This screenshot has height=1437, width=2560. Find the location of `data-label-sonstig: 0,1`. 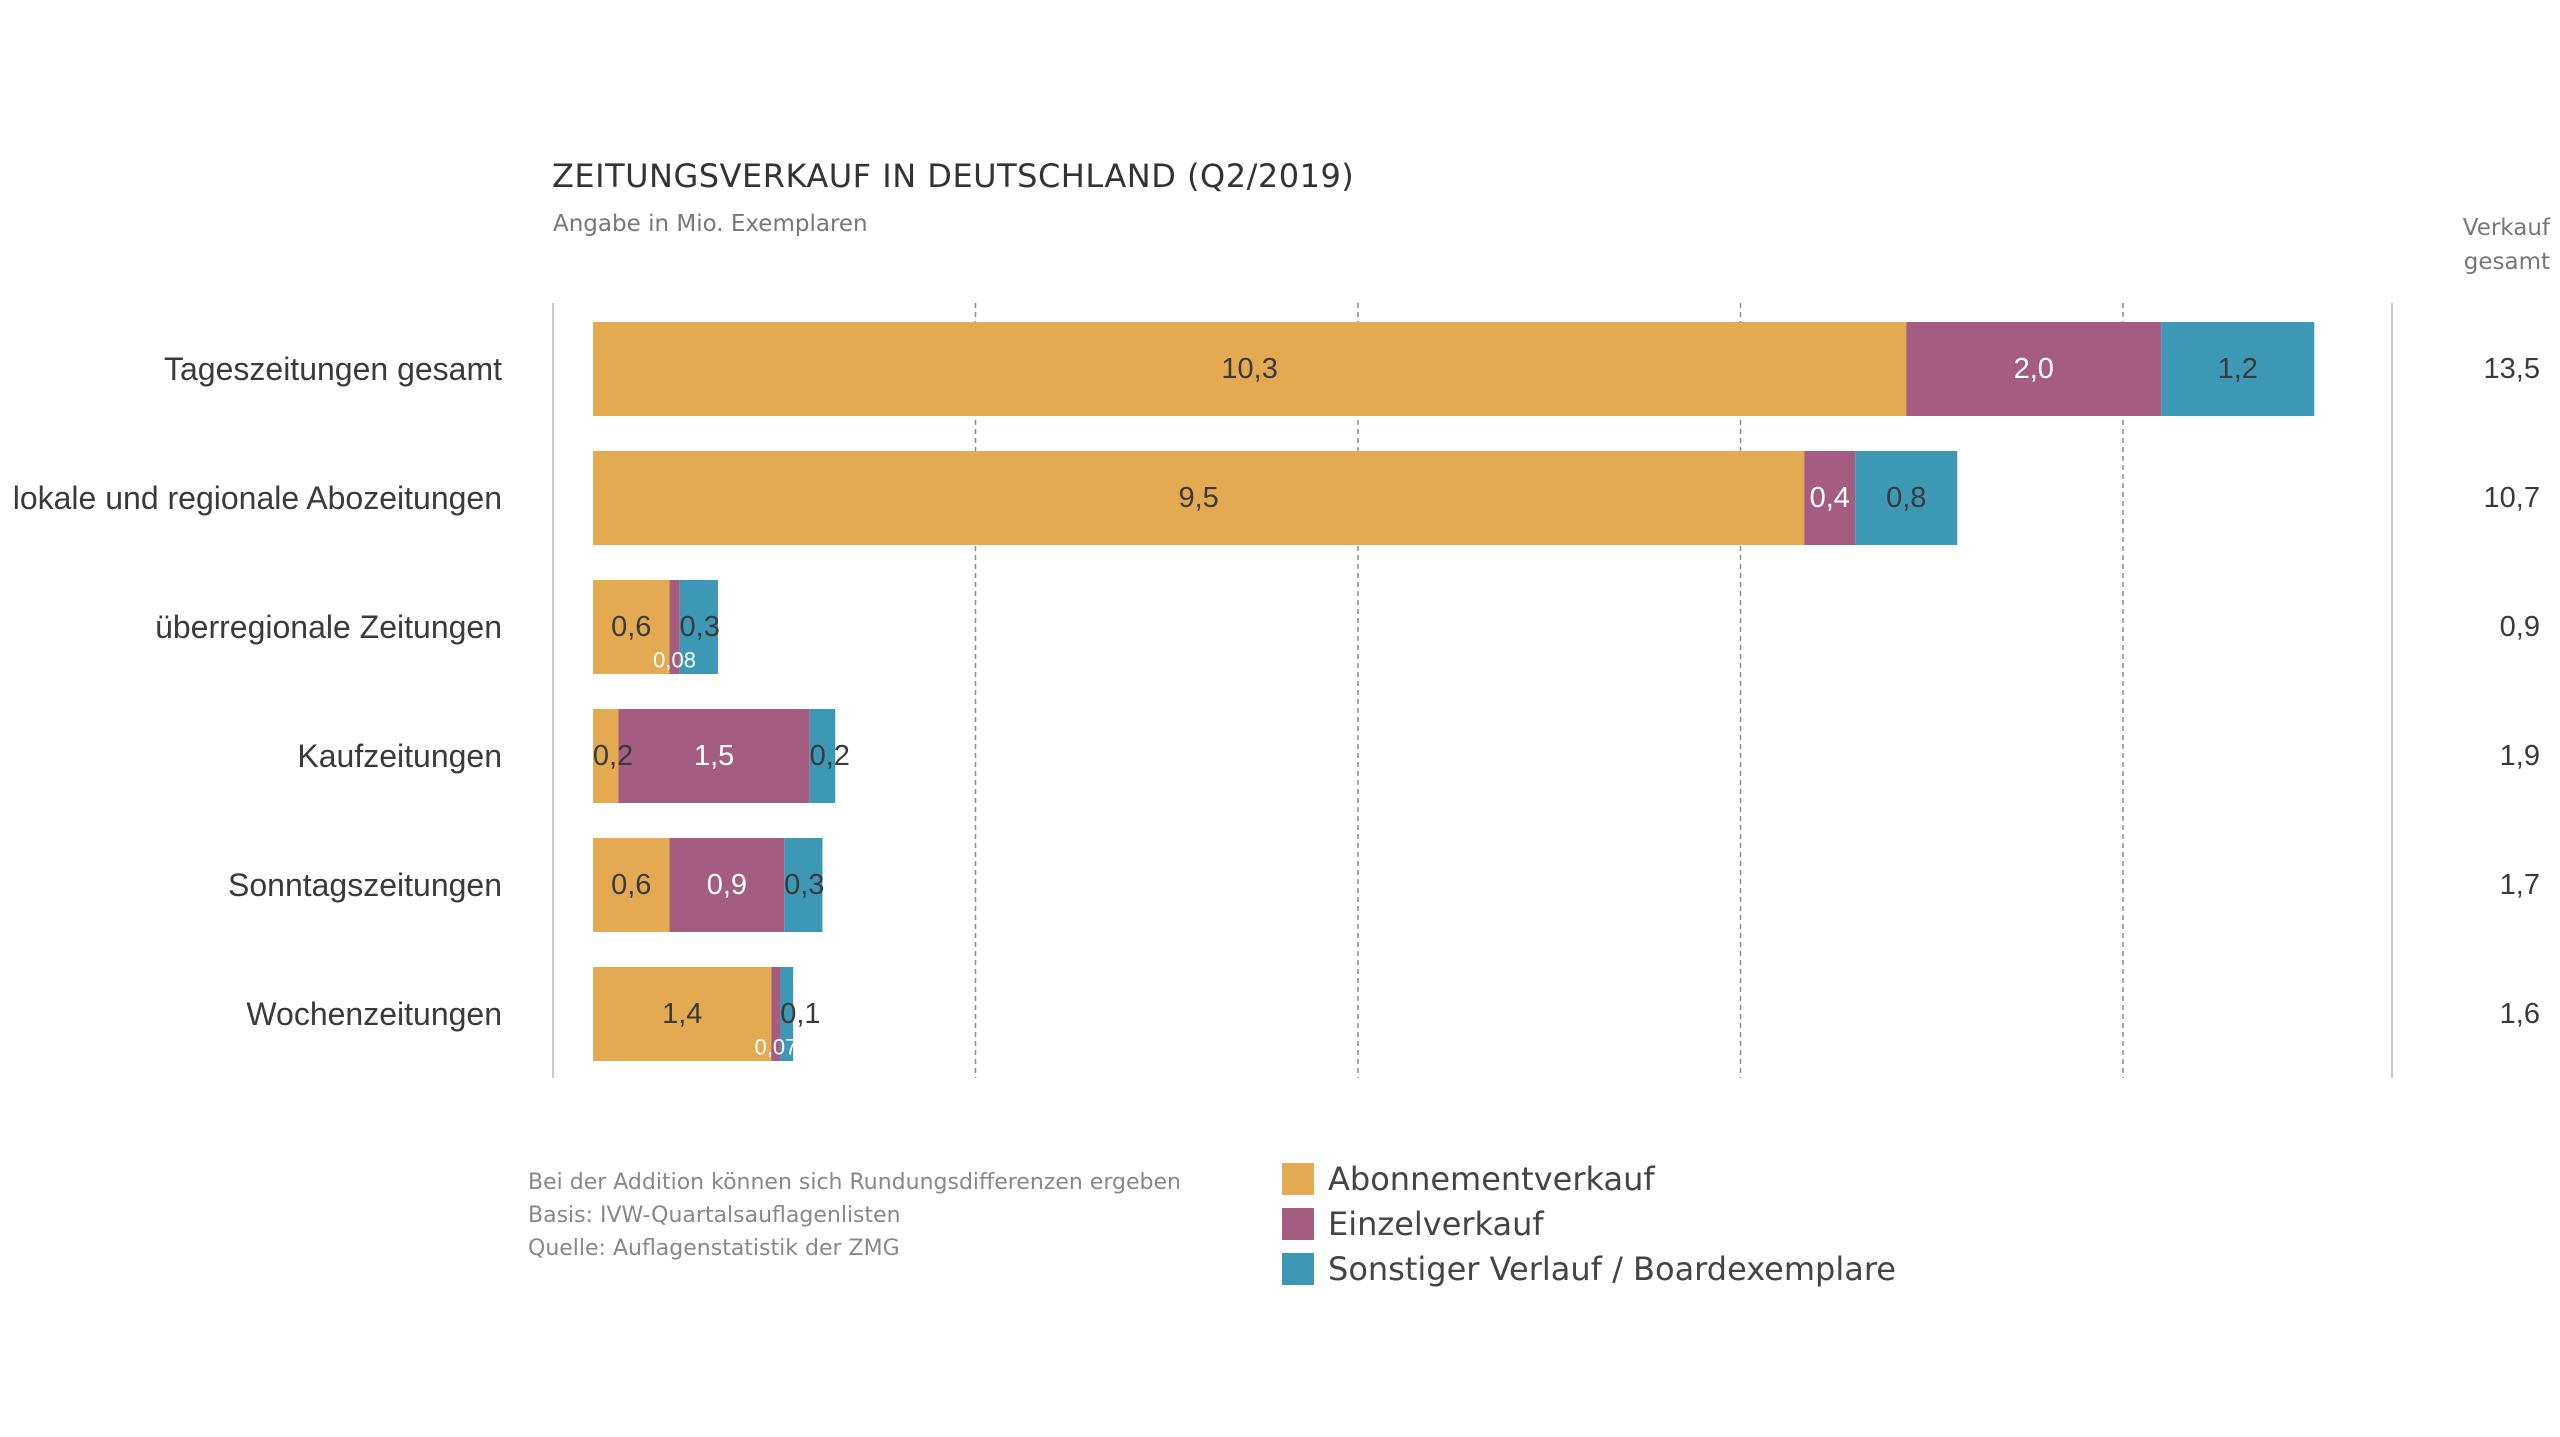

data-label-sonstig: 0,1 is located at coordinates (800, 1014).